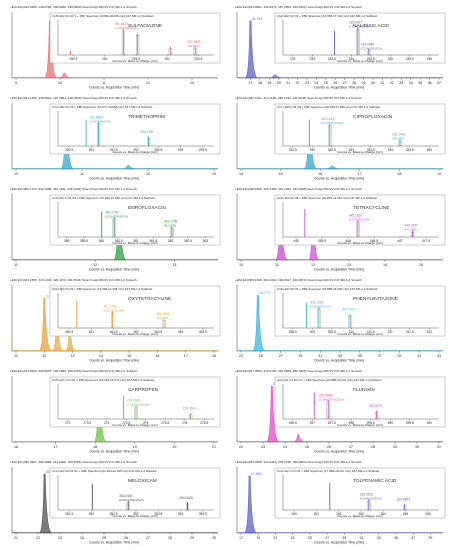 Image resolution: width=451 pixels, height=550 pixels. Describe the element at coordinates (371, 208) in the screenshot. I see `compound-name: TETRACYCLINE` at that location.